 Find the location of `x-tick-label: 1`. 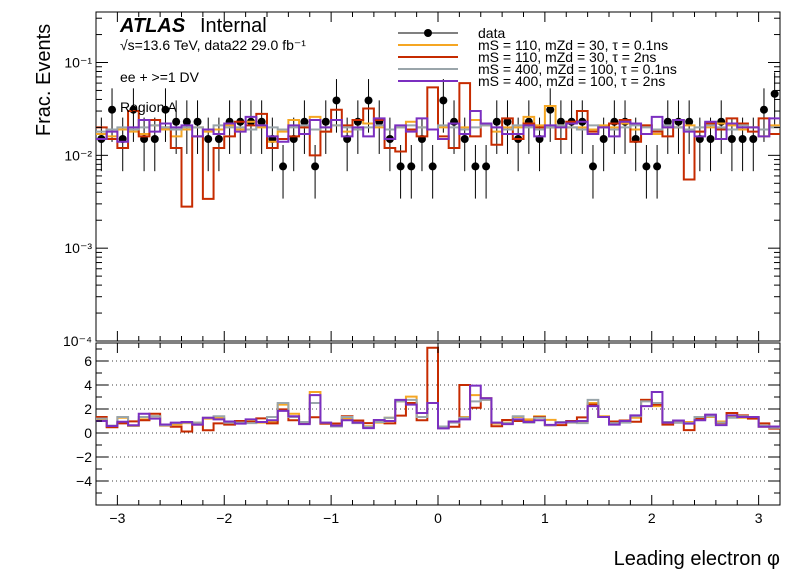

x-tick-label: 1 is located at coordinates (545, 518).